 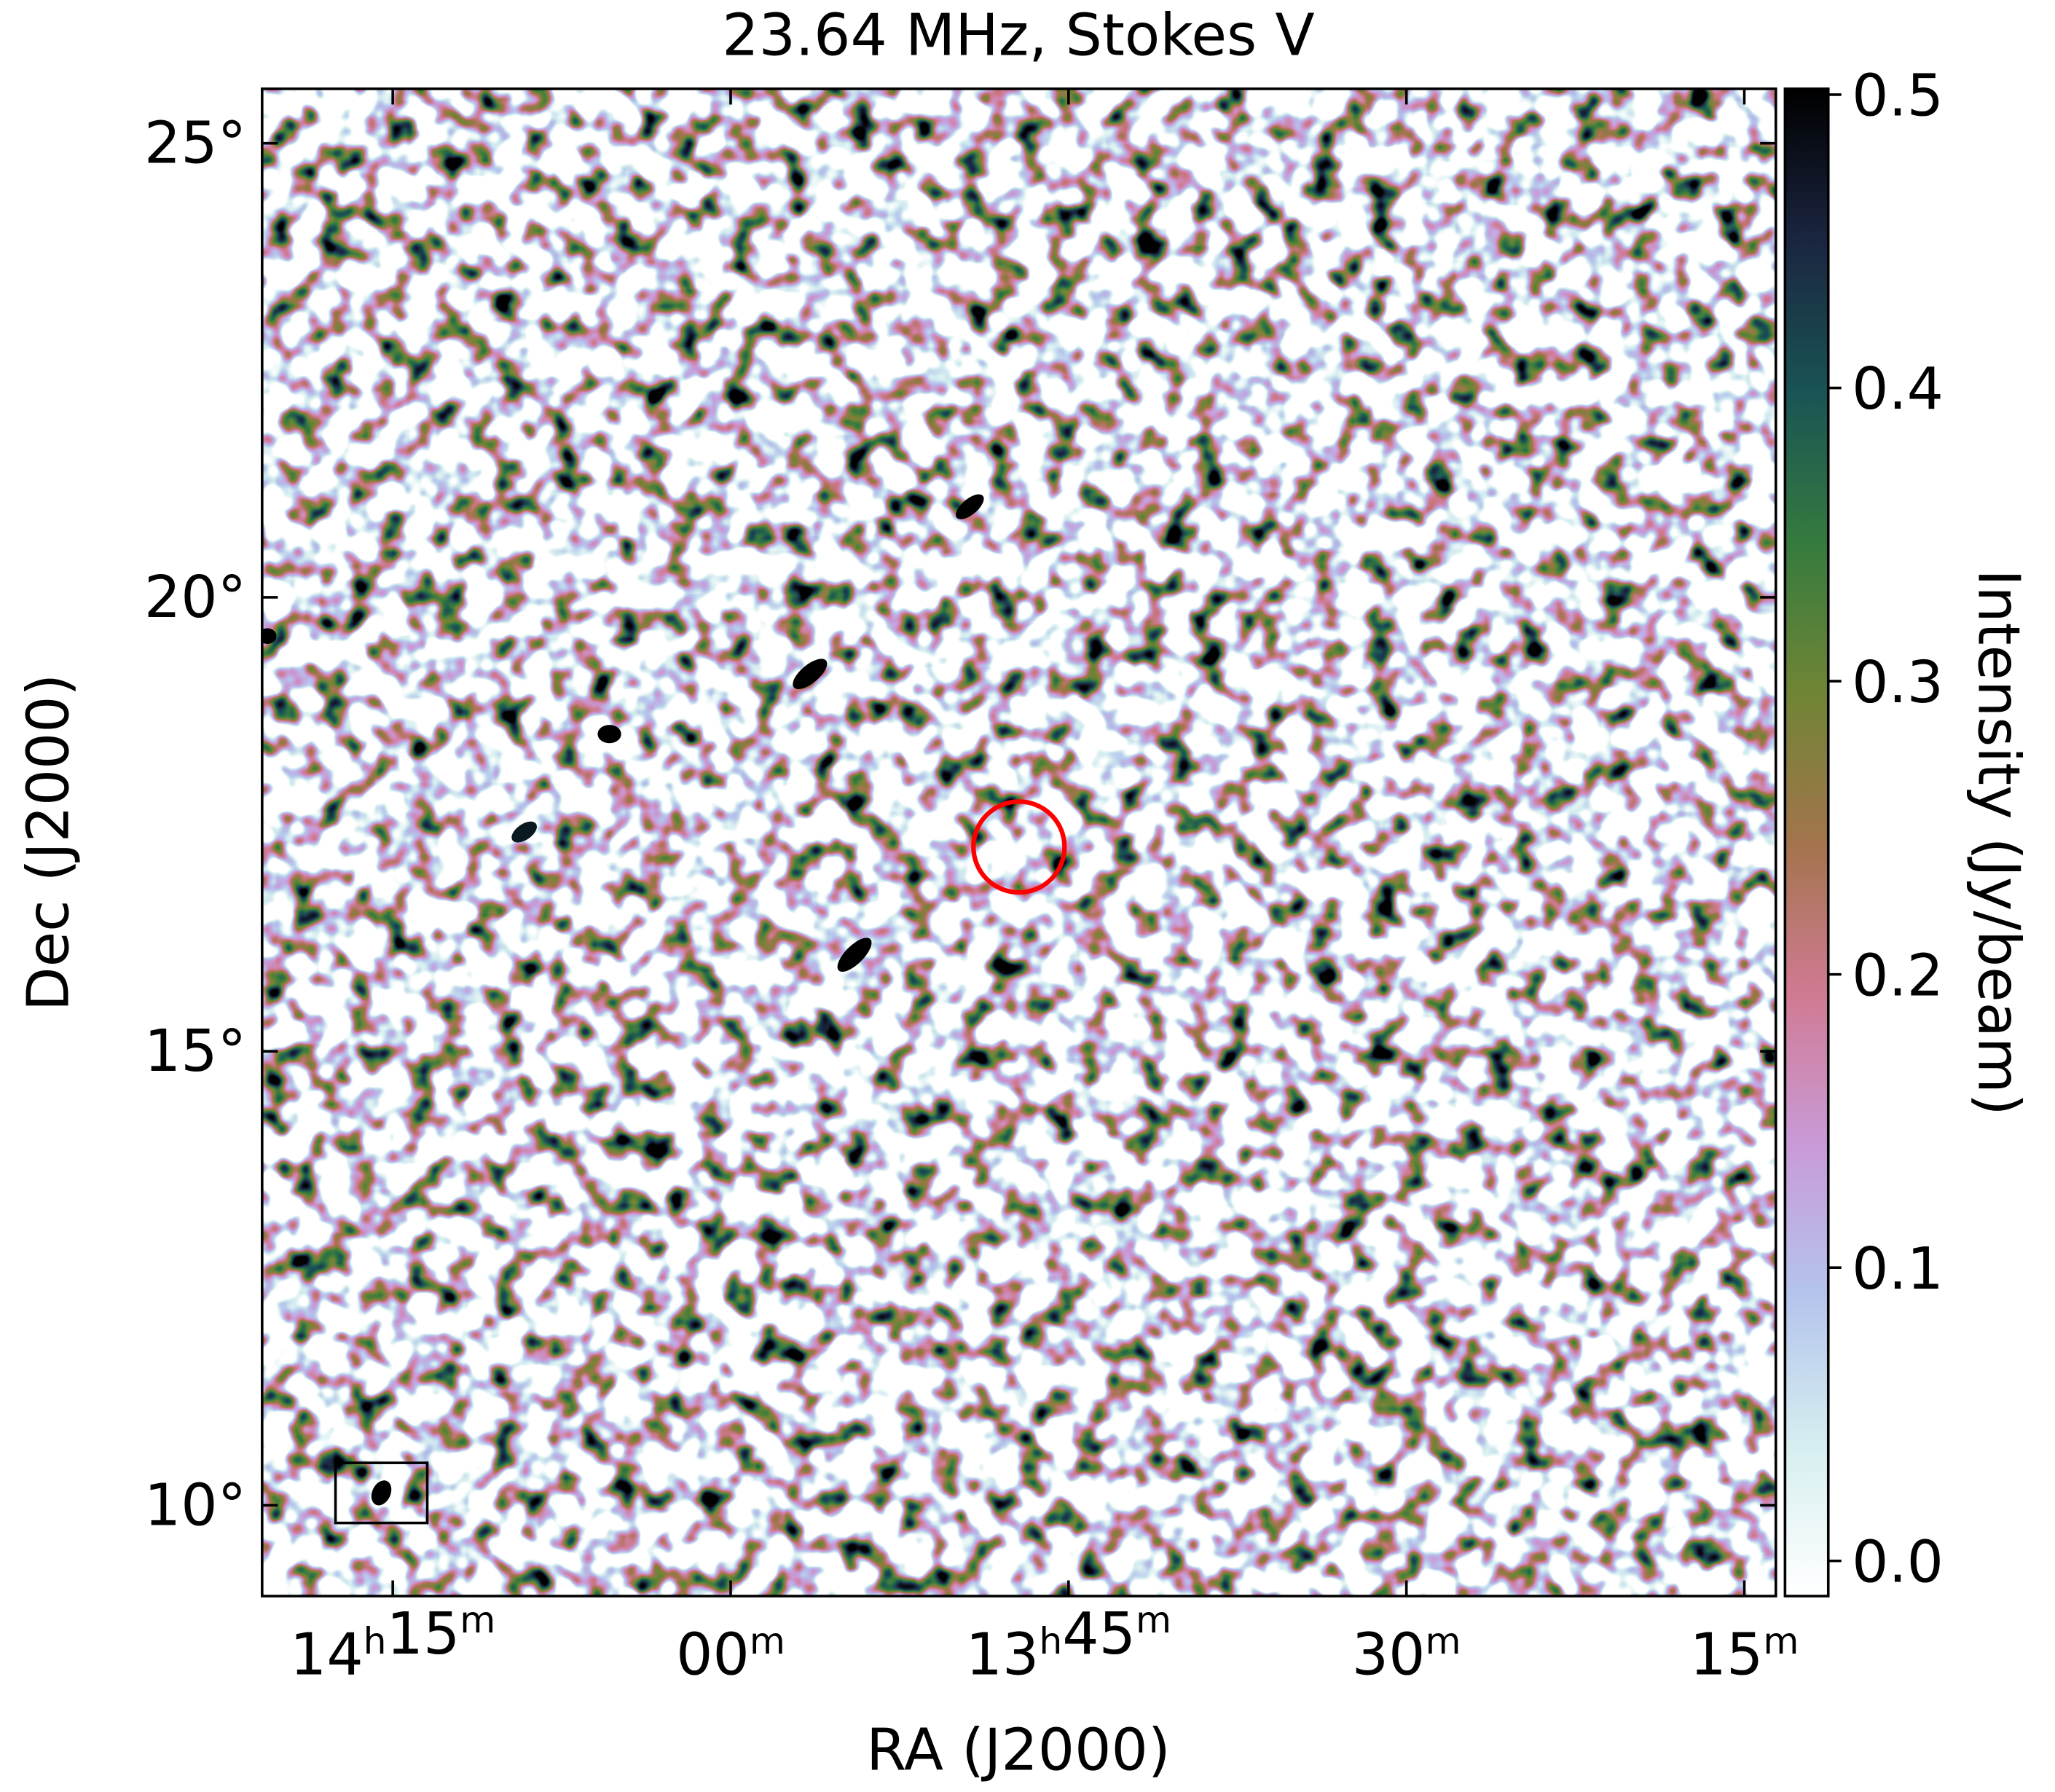 I want to click on beam, so click(x=382, y=1493).